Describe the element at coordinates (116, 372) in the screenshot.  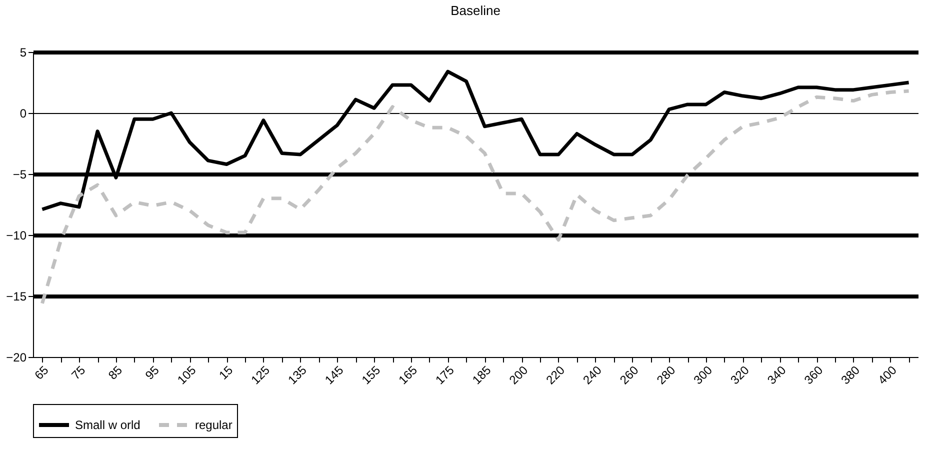
I see `x-tick-label: 85` at that location.